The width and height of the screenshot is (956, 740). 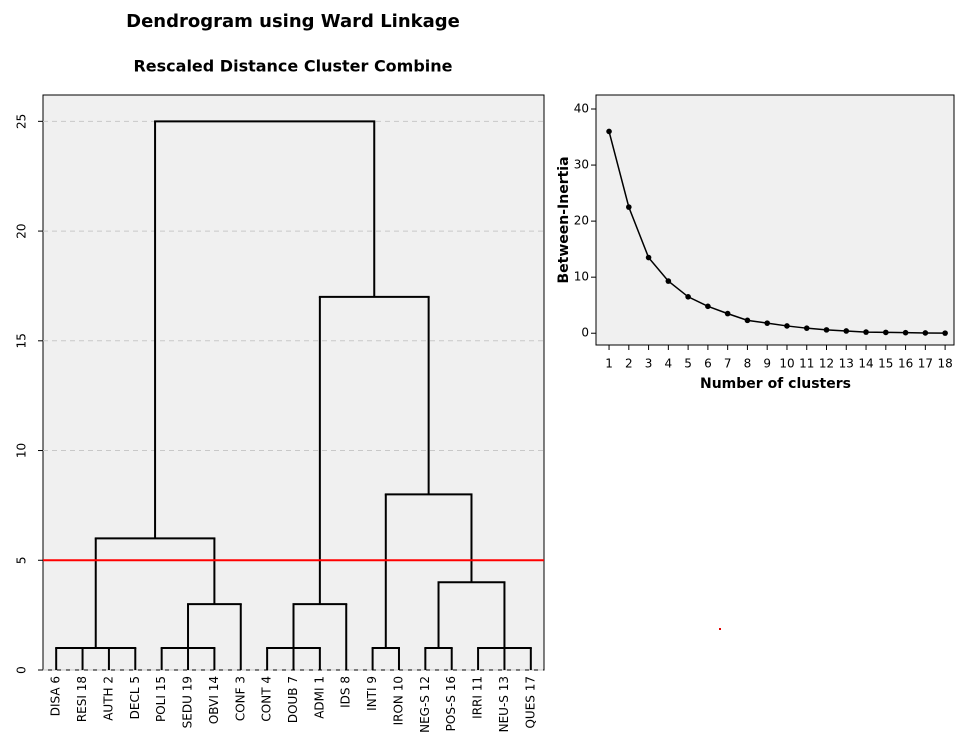 What do you see at coordinates (846, 364) in the screenshot?
I see `x-tick-label: 13` at bounding box center [846, 364].